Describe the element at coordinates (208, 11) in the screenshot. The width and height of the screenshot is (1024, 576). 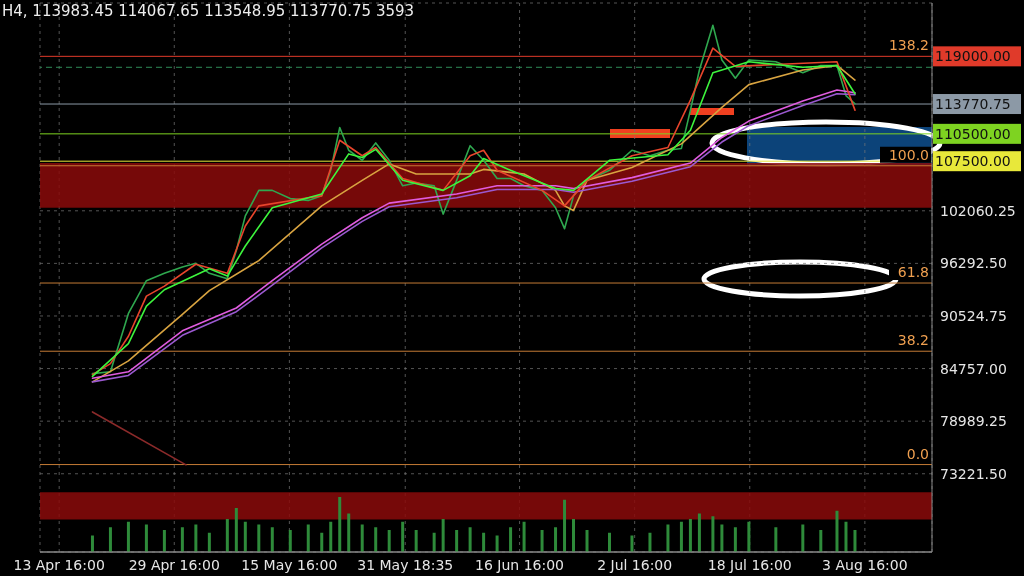
I see `chart-title: H4, 113983.45 114067.65 113548.95 113770.75 3593` at that location.